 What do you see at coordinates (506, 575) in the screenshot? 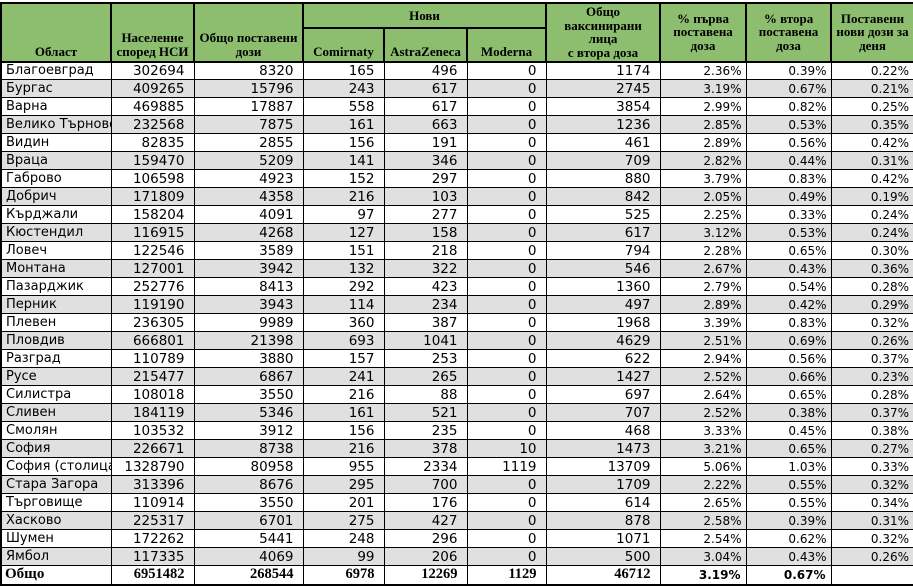
I see `total-moderna-cell: 1129` at bounding box center [506, 575].